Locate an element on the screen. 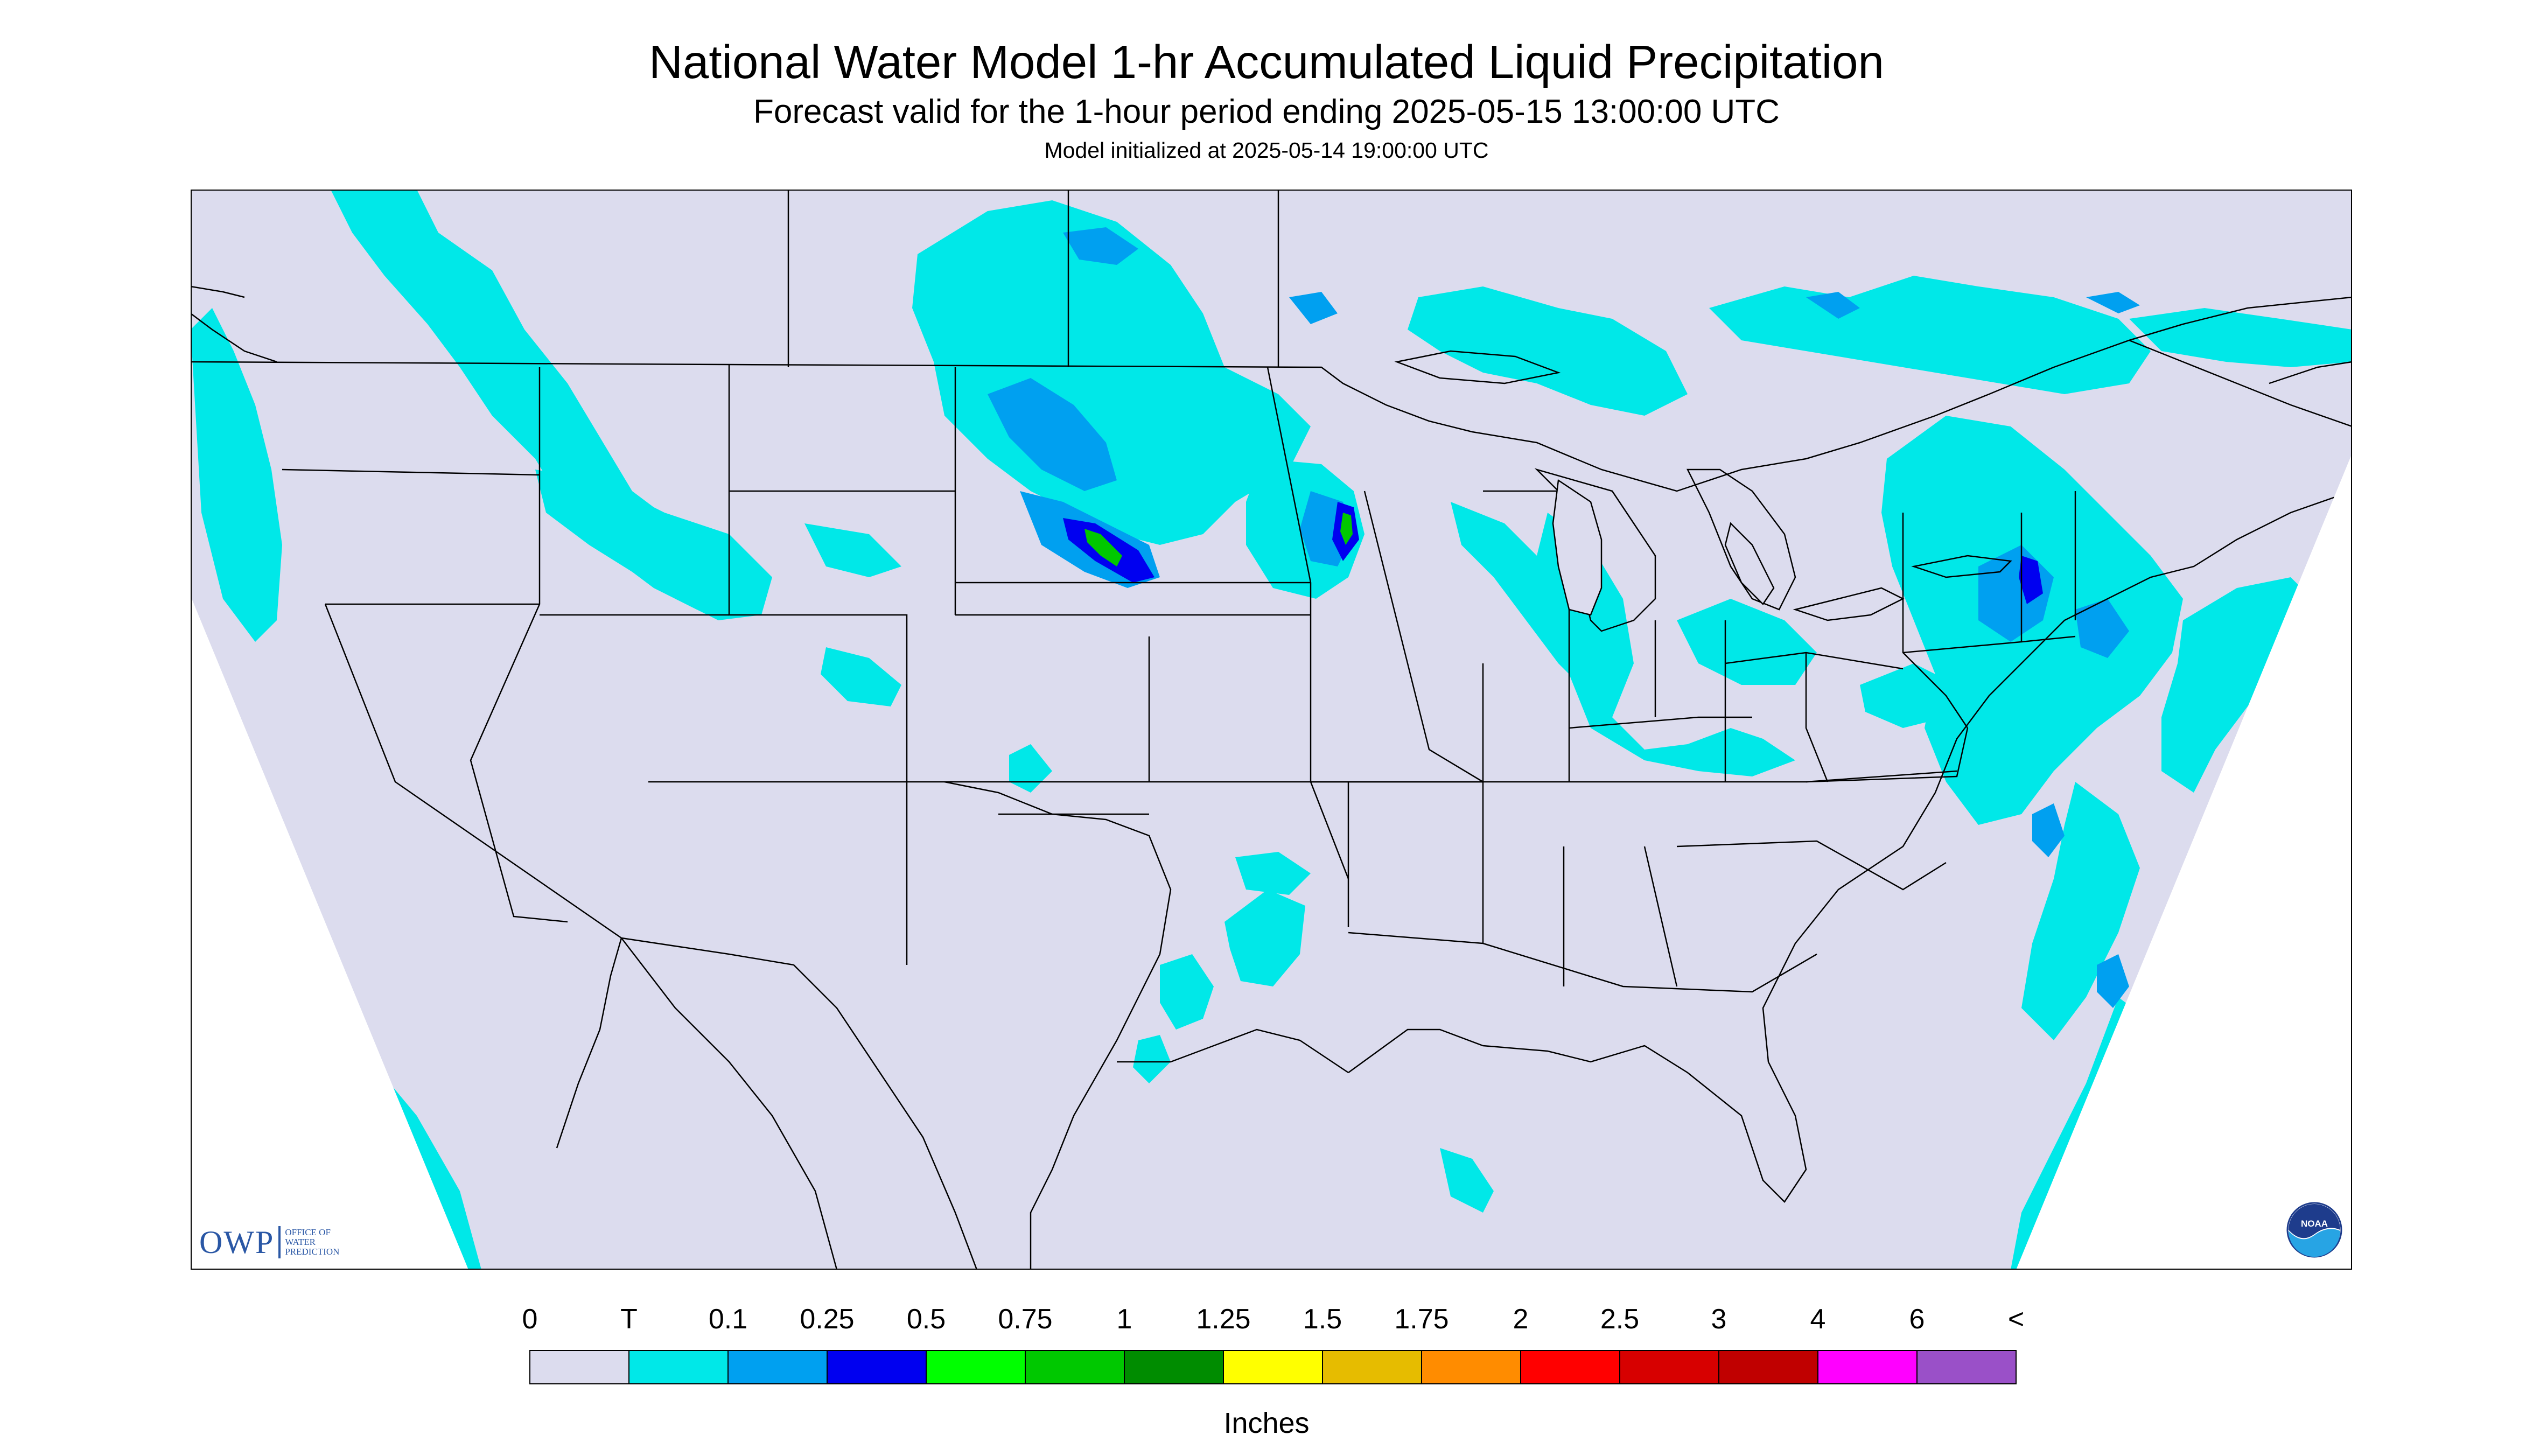  legend-tick-label: 1.75 is located at coordinates (1422, 1319).